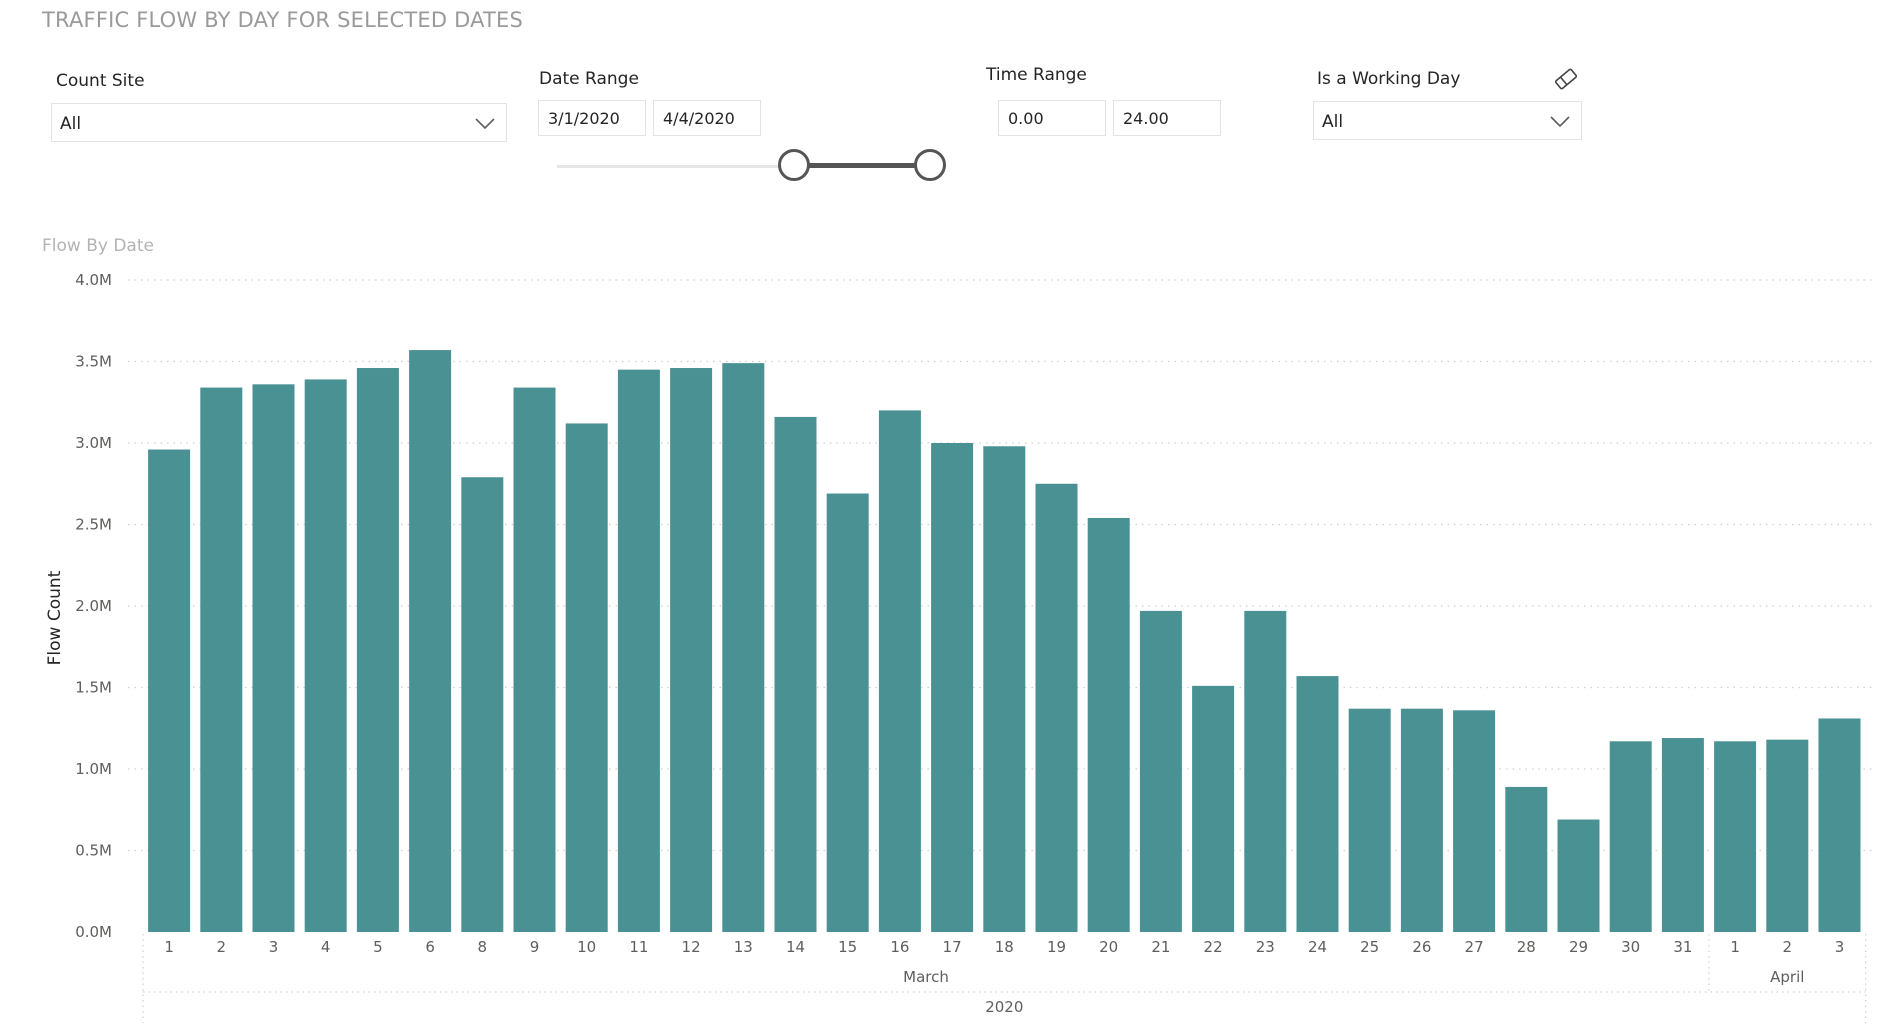  What do you see at coordinates (483, 947) in the screenshot?
I see `x-tick-label: 8` at bounding box center [483, 947].